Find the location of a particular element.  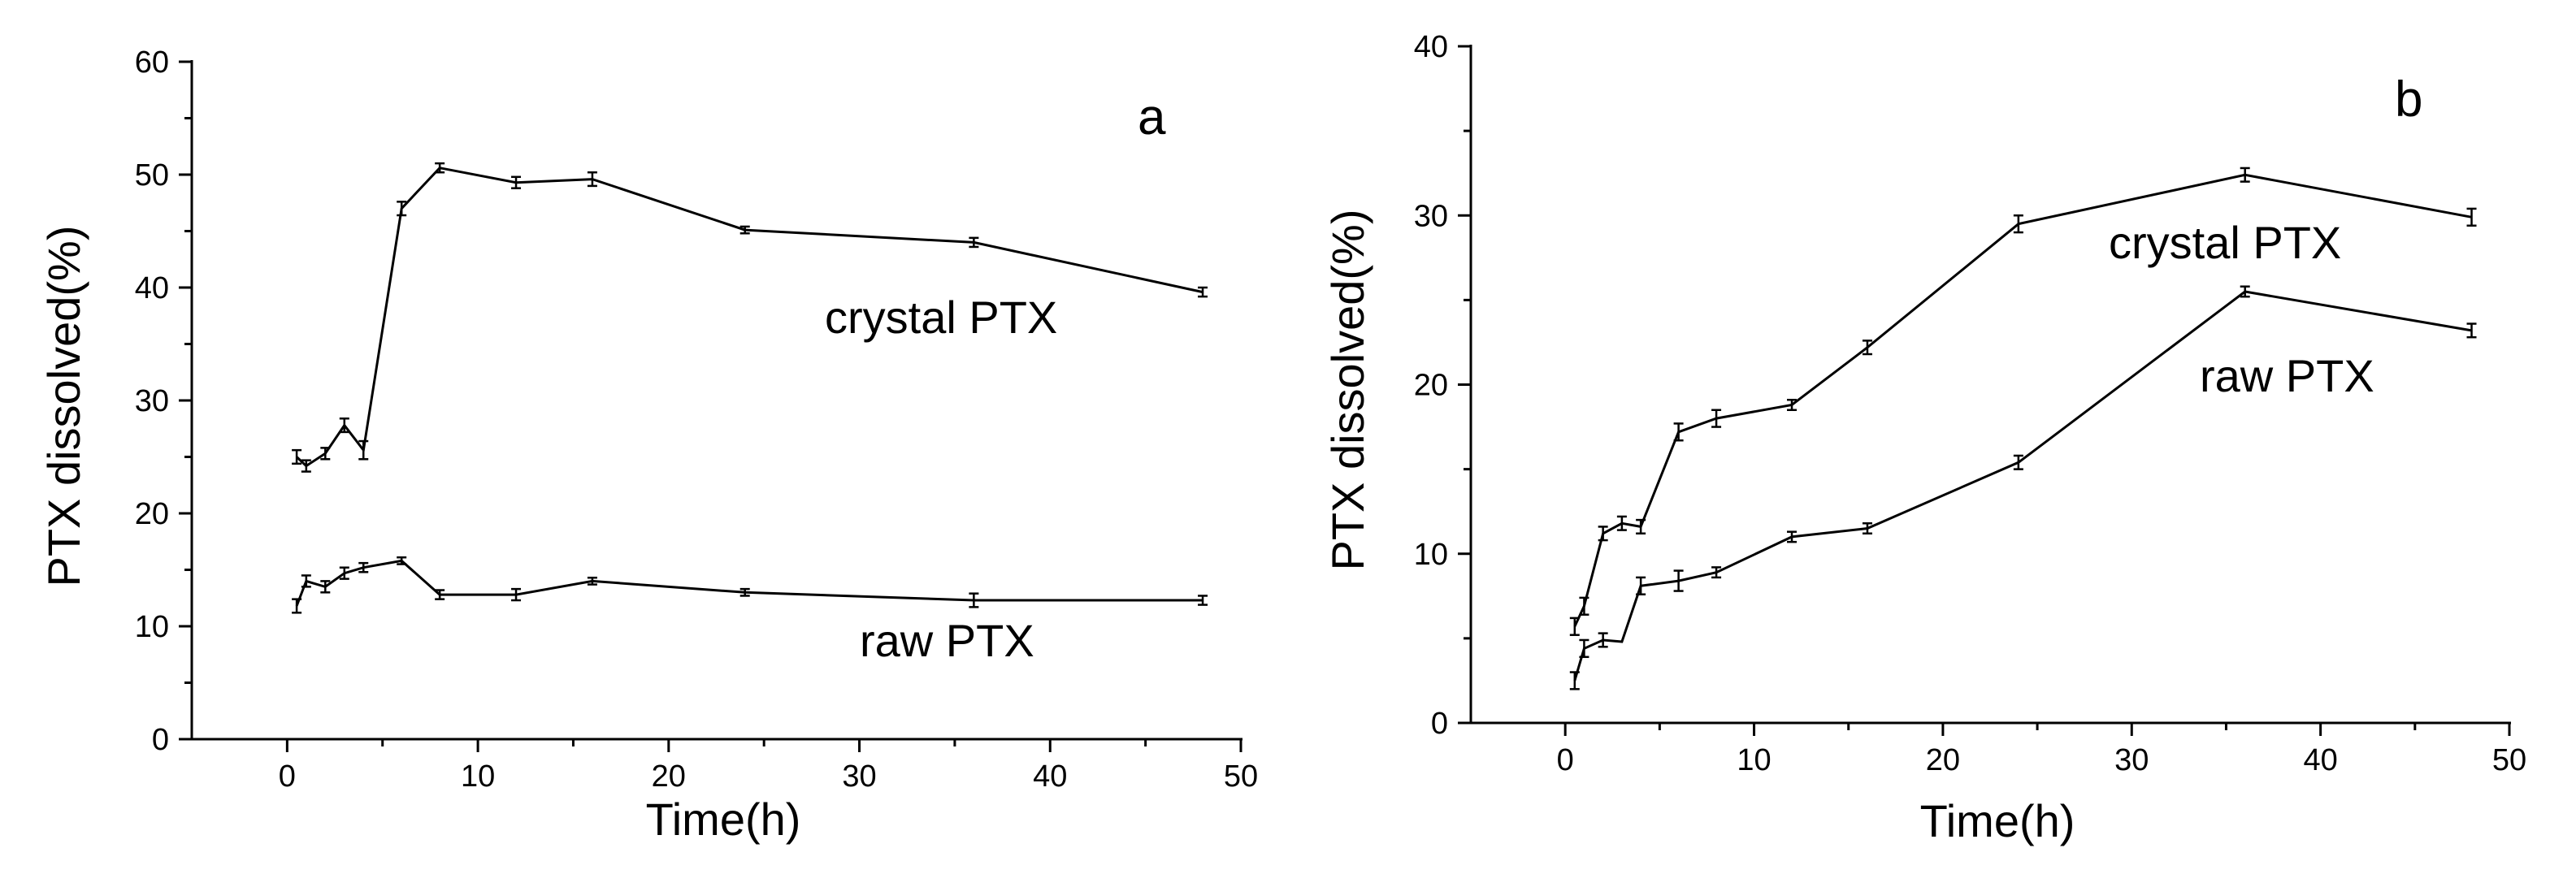

panel-a-y-tick-label: 60 is located at coordinates (152, 62).